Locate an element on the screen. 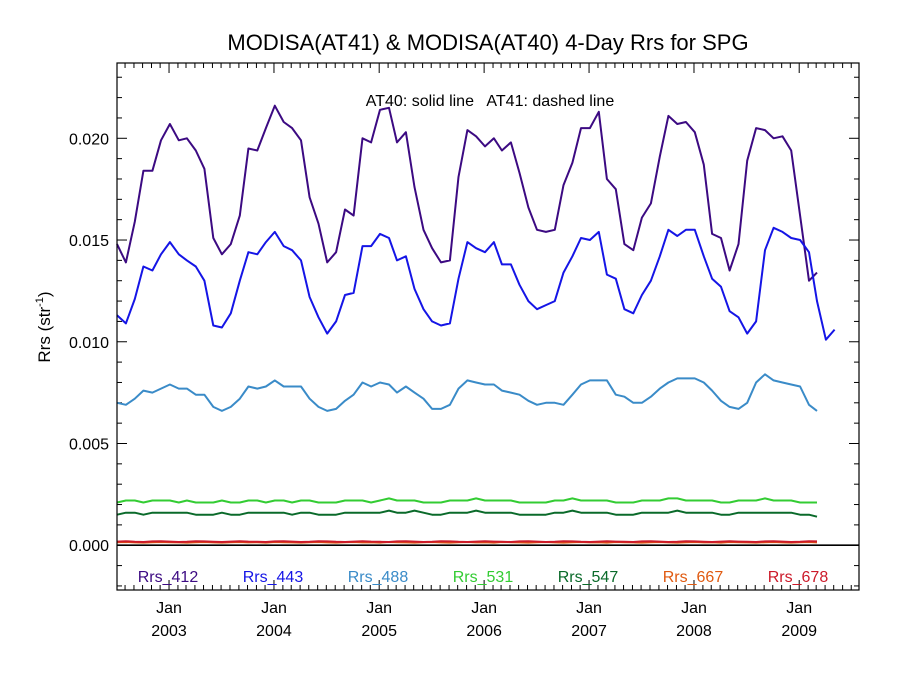 Image resolution: width=900 pixels, height=675 pixels. x-tick-year: 2003 is located at coordinates (169, 631).